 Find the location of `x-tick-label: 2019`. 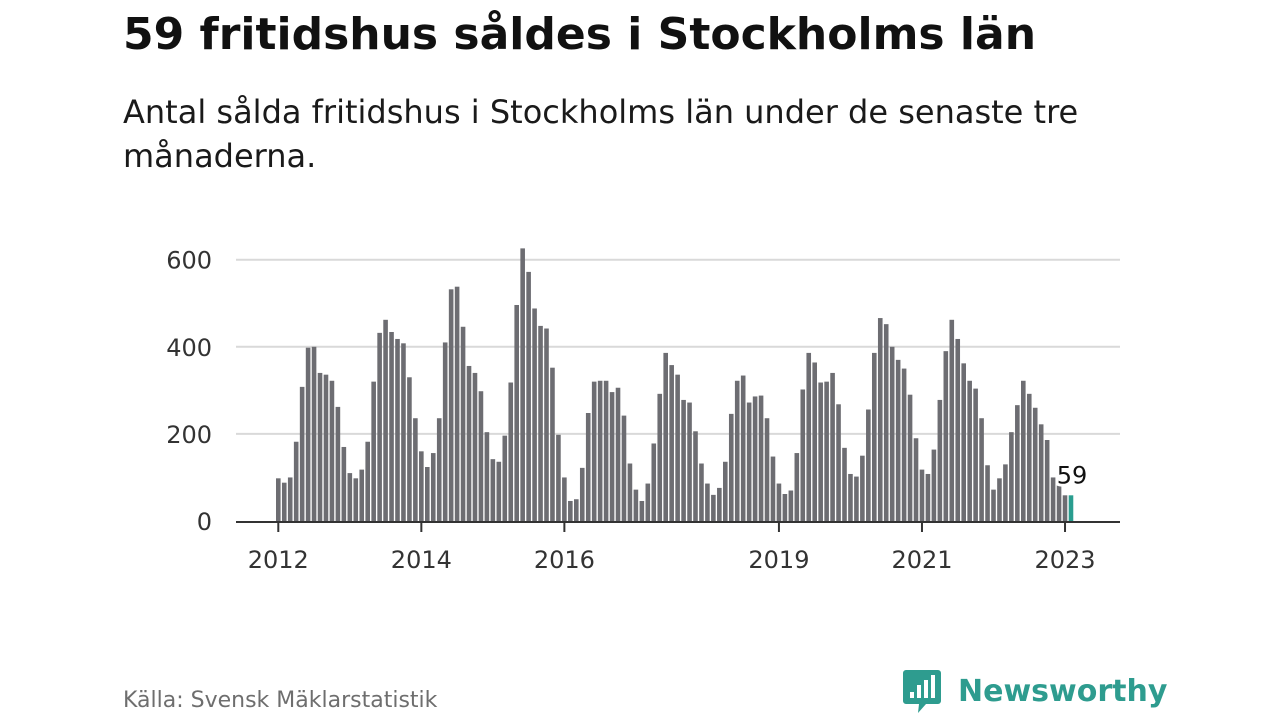

x-tick-label: 2019 is located at coordinates (778, 560).